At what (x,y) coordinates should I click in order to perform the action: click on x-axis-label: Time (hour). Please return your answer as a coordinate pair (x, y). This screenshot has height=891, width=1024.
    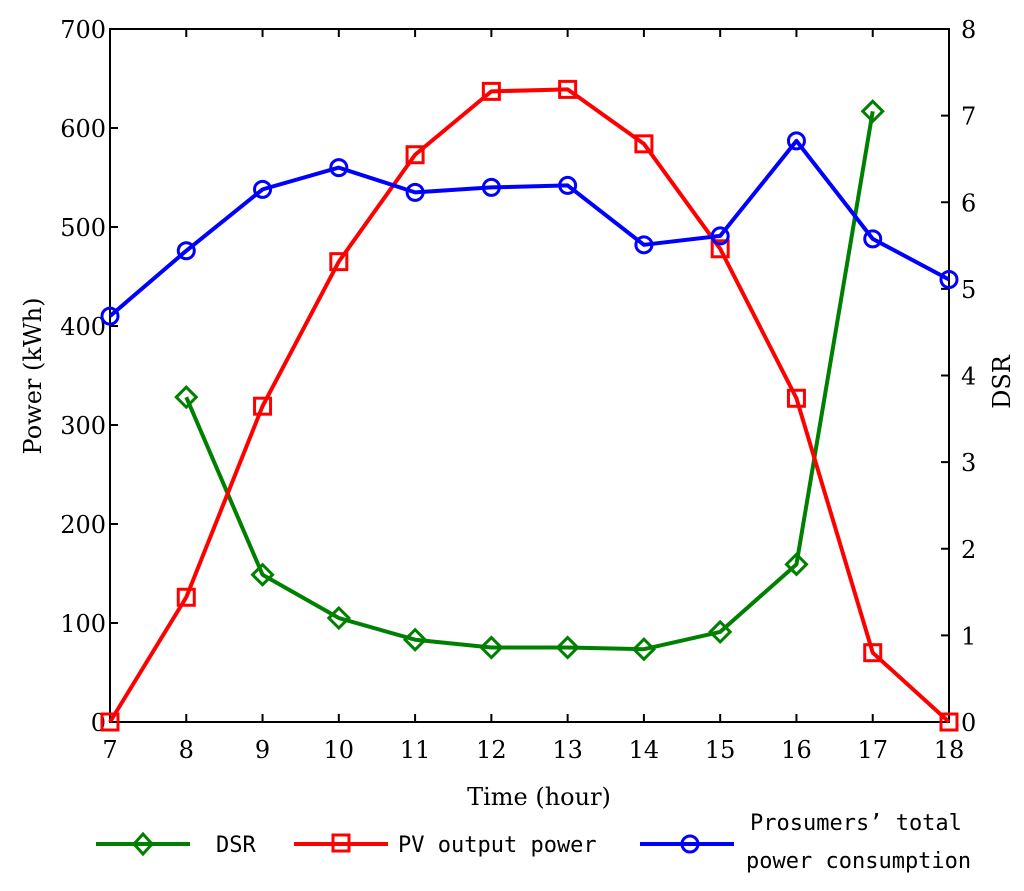
    Looking at the image, I should click on (539, 797).